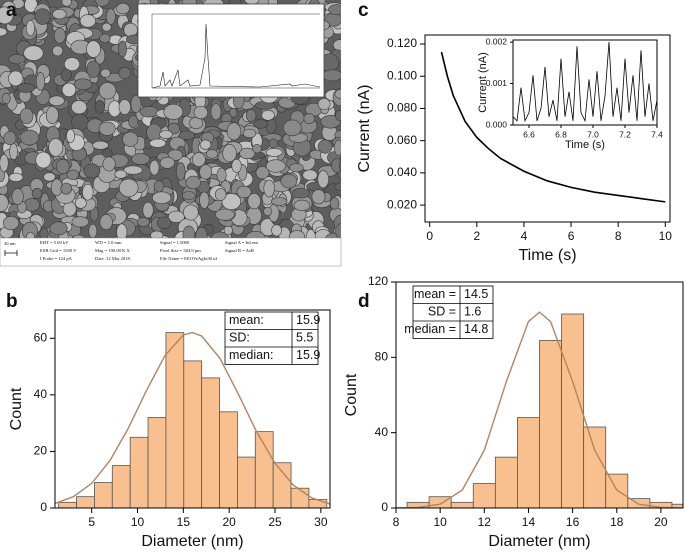 The image size is (685, 558). I want to click on sem-info: EHT = 5.00 kV, so click(54, 242).